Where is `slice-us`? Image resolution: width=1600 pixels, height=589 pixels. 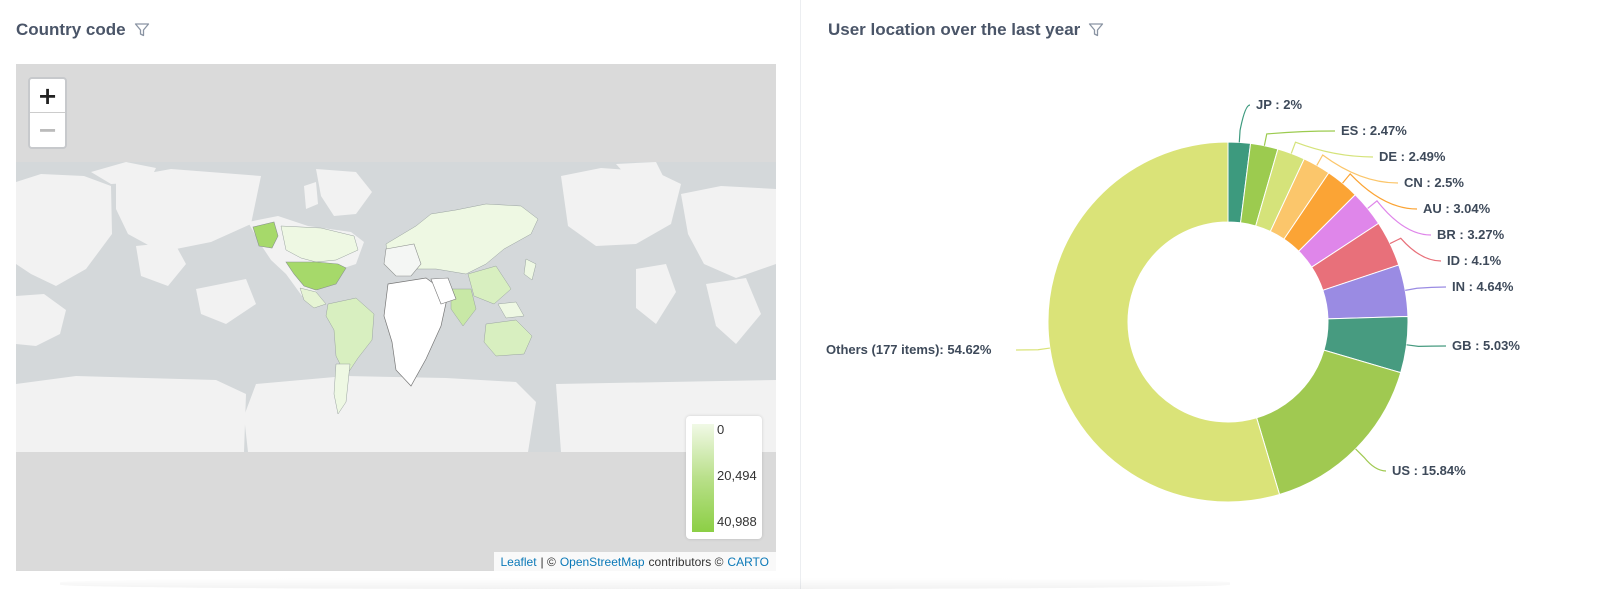 slice-us is located at coordinates (1328, 422).